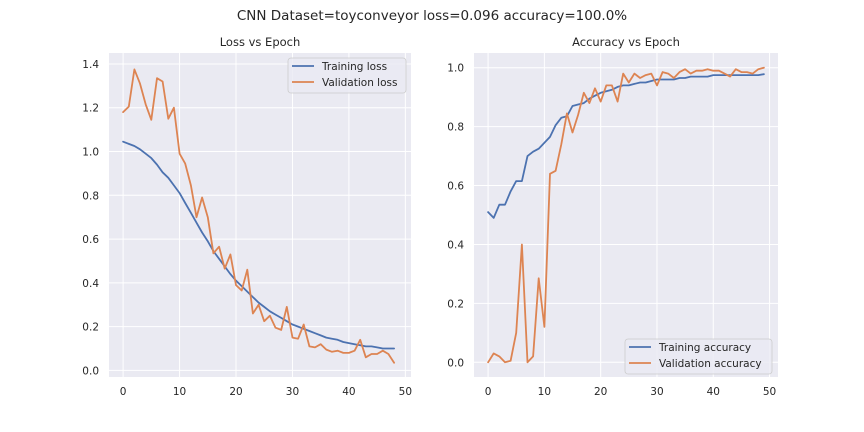 This screenshot has width=864, height=432. Describe the element at coordinates (455, 363) in the screenshot. I see `accuracy-y-tick-label: 0.0` at that location.